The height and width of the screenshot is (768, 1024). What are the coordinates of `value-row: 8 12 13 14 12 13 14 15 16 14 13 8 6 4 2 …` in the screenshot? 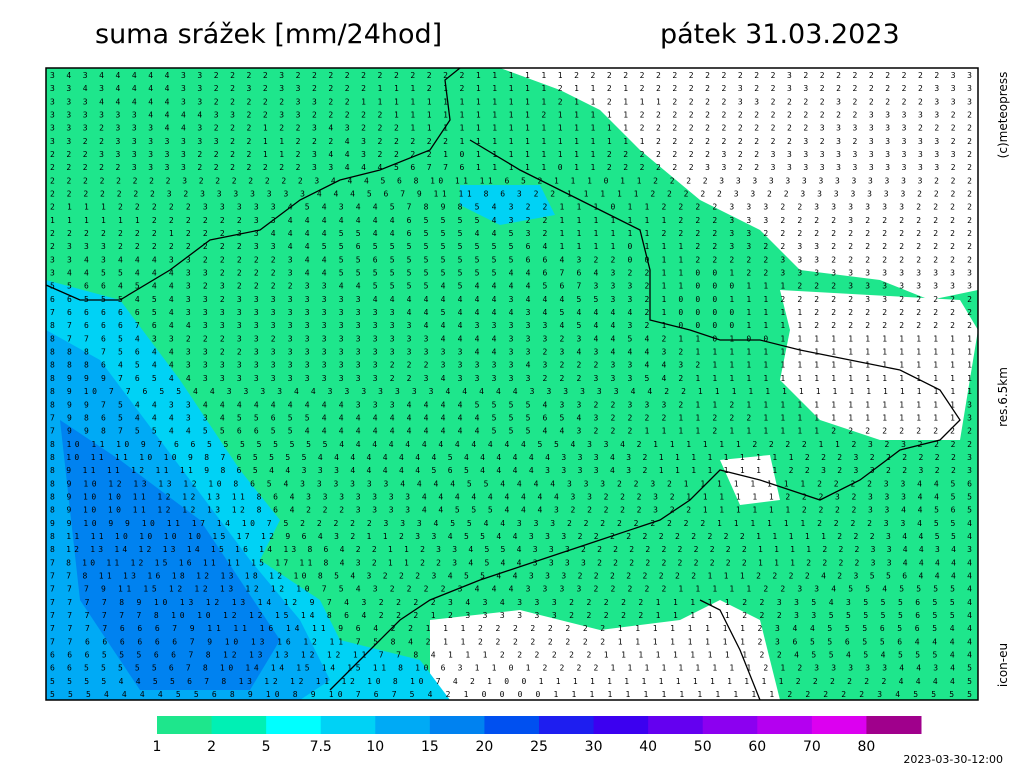 It's located at (511, 549).